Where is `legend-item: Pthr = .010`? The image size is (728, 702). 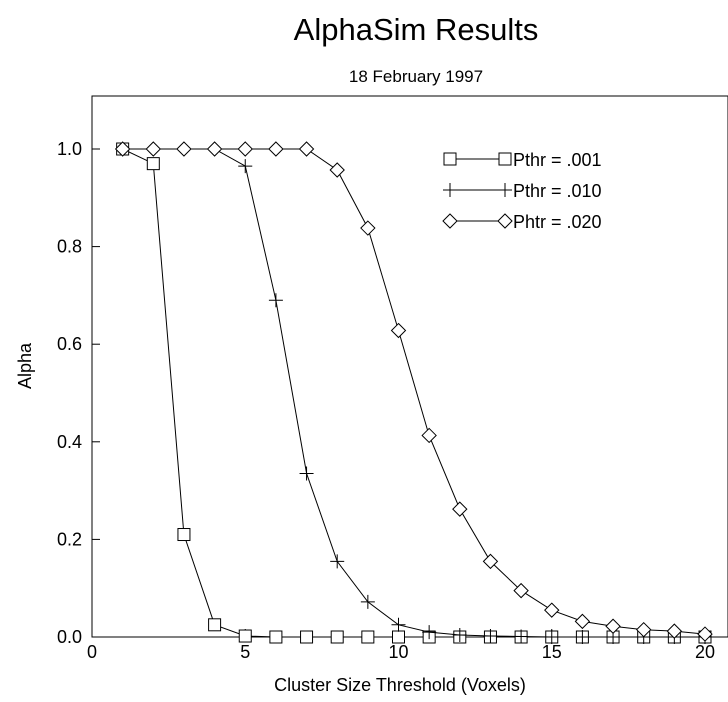 legend-item: Pthr = .010 is located at coordinates (522, 191).